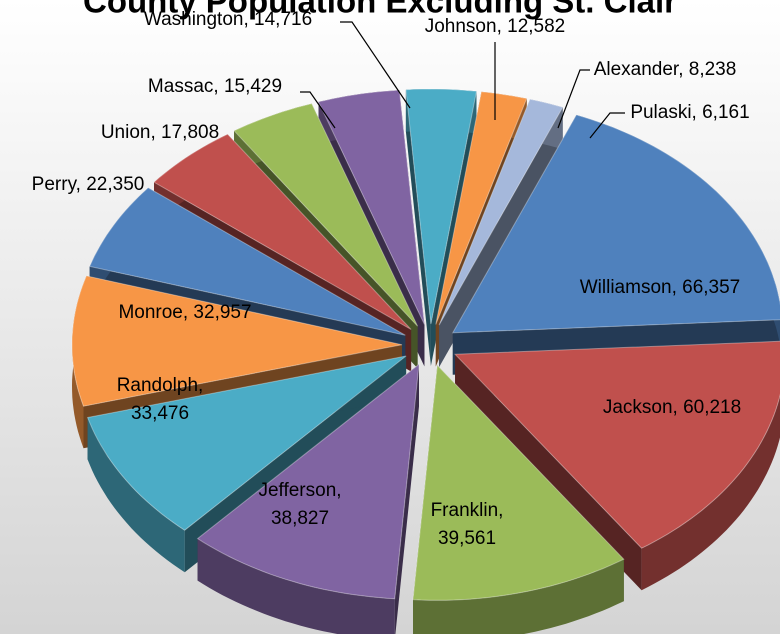 Image resolution: width=780 pixels, height=639 pixels. What do you see at coordinates (88, 184) in the screenshot?
I see `data-label: Perry, 22,350` at bounding box center [88, 184].